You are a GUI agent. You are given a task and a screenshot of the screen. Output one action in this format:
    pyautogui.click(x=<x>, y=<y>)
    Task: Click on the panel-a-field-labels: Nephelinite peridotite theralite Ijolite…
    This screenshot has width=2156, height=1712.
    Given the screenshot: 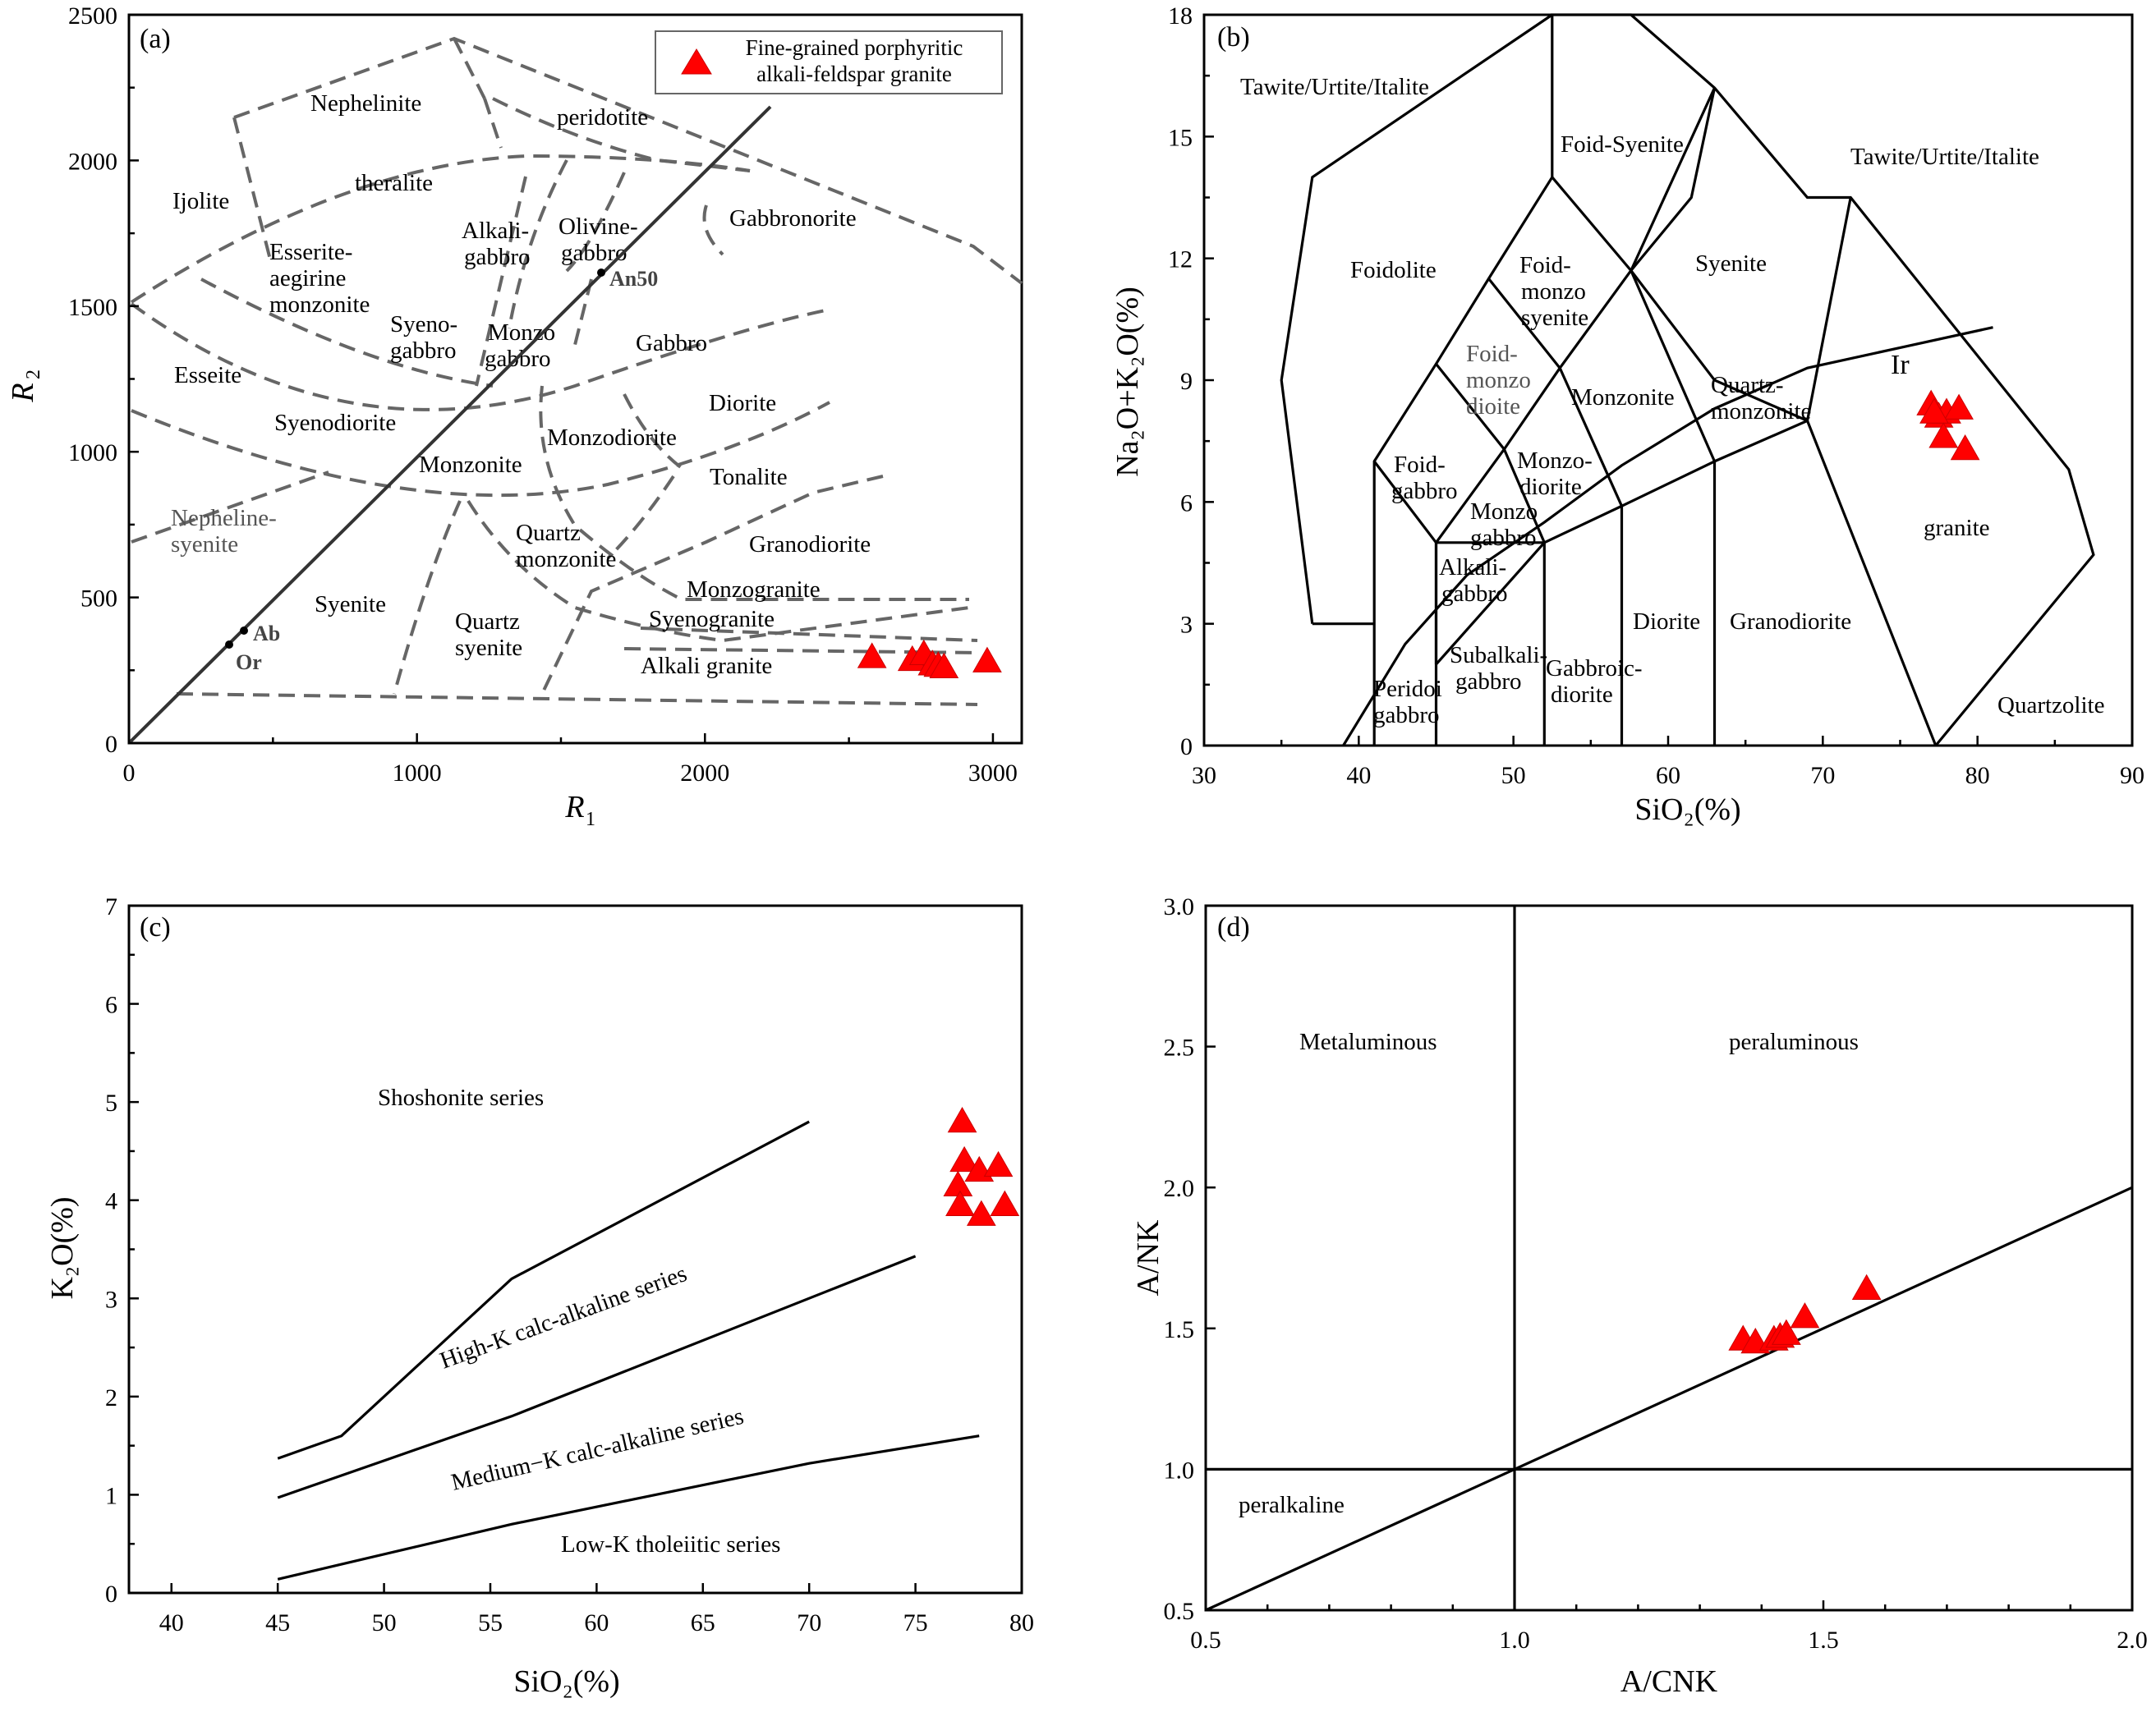 What is the action you would take?
    pyautogui.click(x=521, y=384)
    